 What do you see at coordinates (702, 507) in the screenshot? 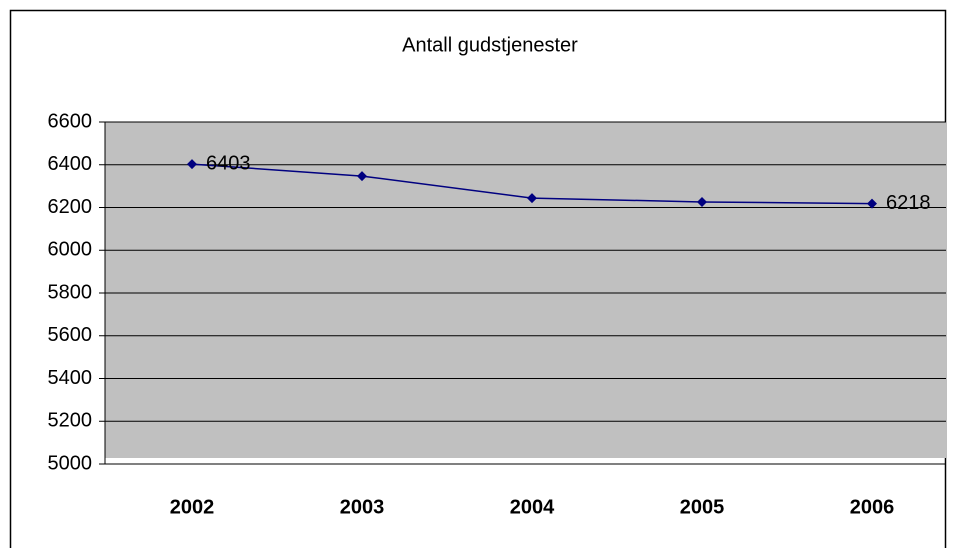
I see `x-tick-label: 2005` at bounding box center [702, 507].